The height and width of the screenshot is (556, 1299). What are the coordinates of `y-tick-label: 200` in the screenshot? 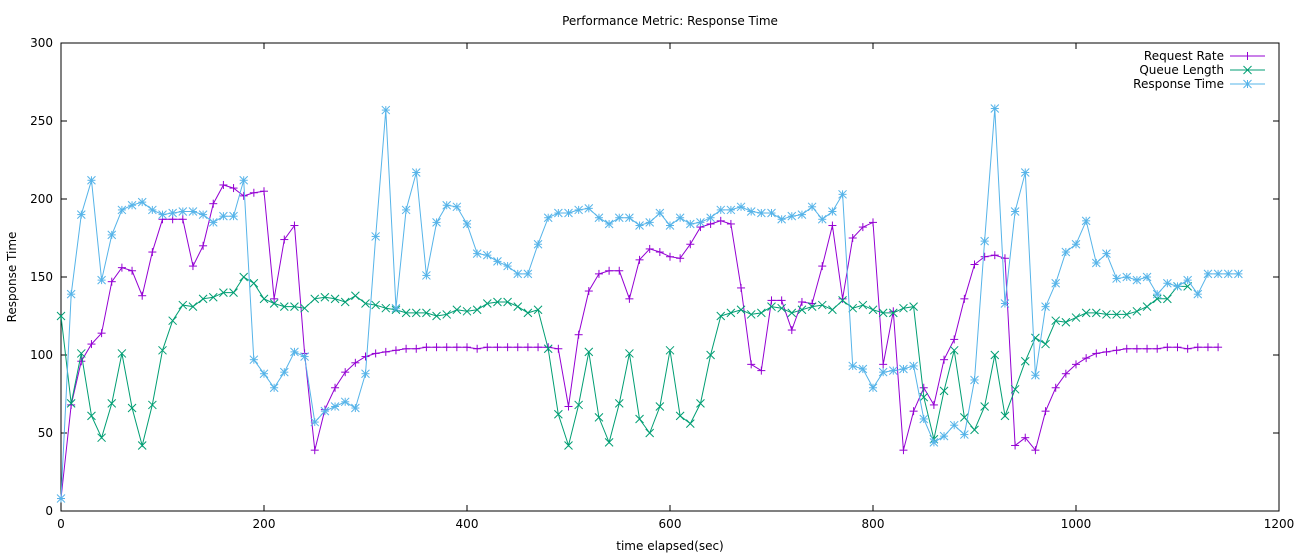 It's located at (41, 199).